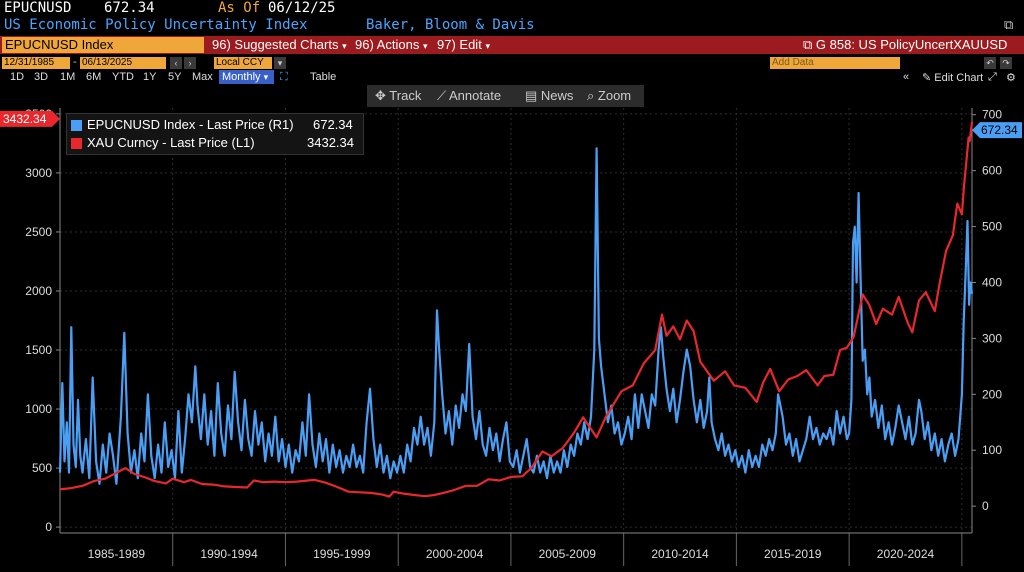 The height and width of the screenshot is (572, 1024). I want to click on as-of-label: As Of, so click(239, 8).